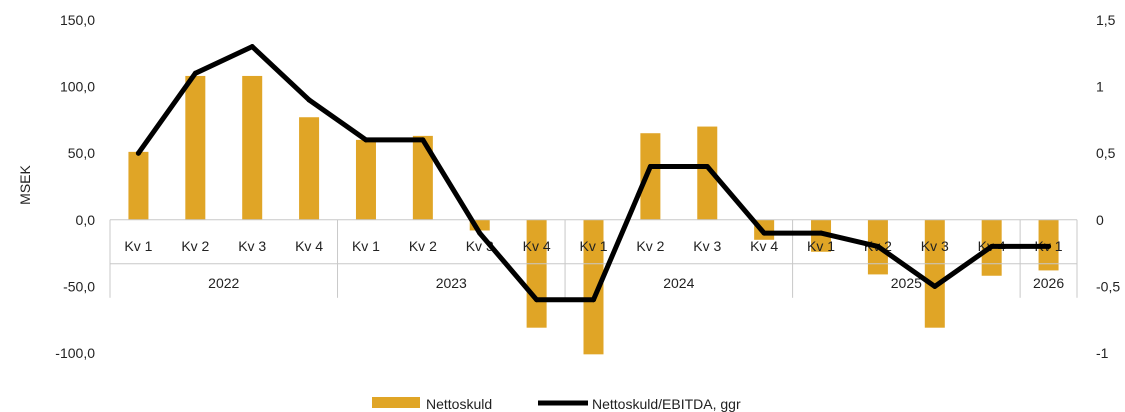 The height and width of the screenshot is (412, 1125). Describe the element at coordinates (459, 404) in the screenshot. I see `legend-label-nettoskuld: Nettoskuld` at that location.